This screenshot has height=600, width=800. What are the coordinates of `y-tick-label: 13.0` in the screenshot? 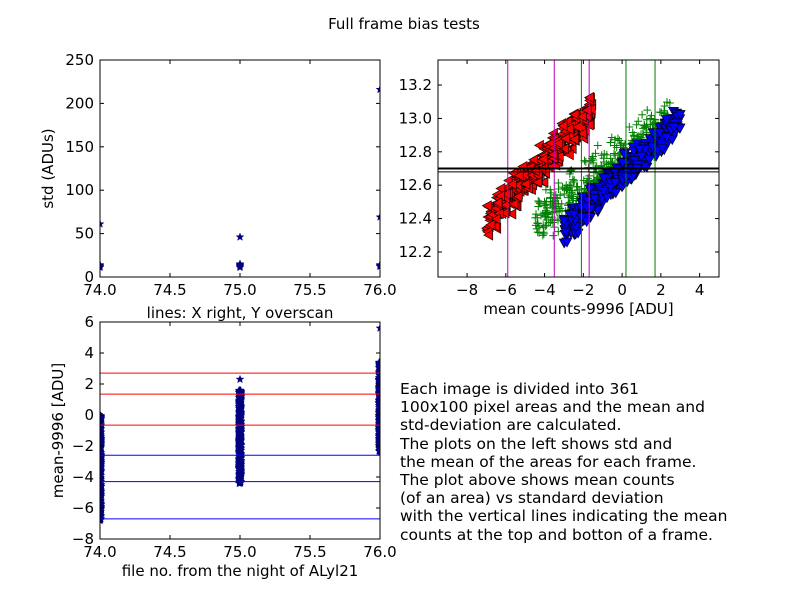 It's located at (415, 118).